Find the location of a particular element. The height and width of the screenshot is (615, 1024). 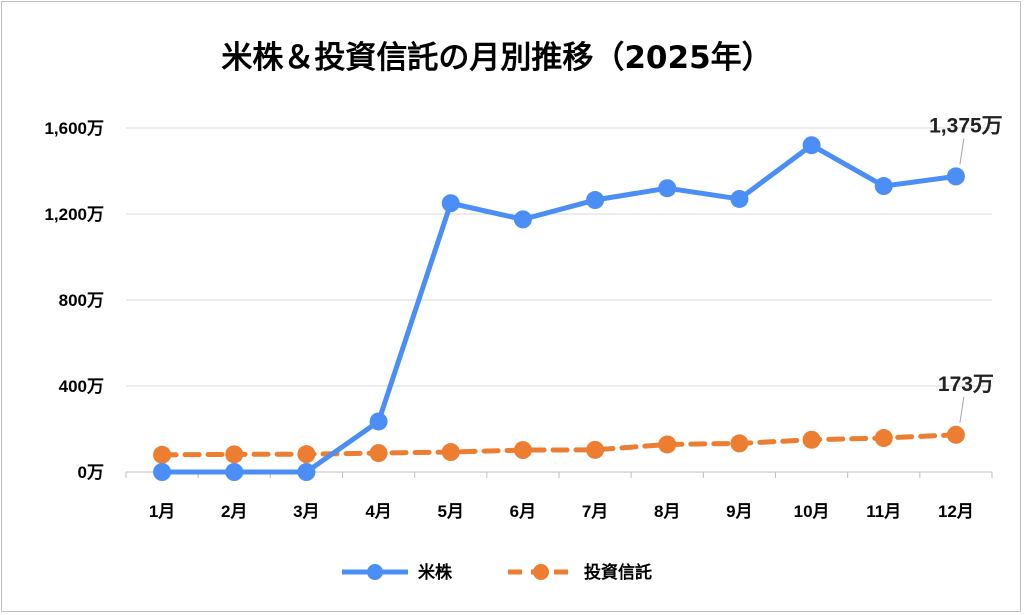

x-tick-label: 7月 is located at coordinates (595, 511).